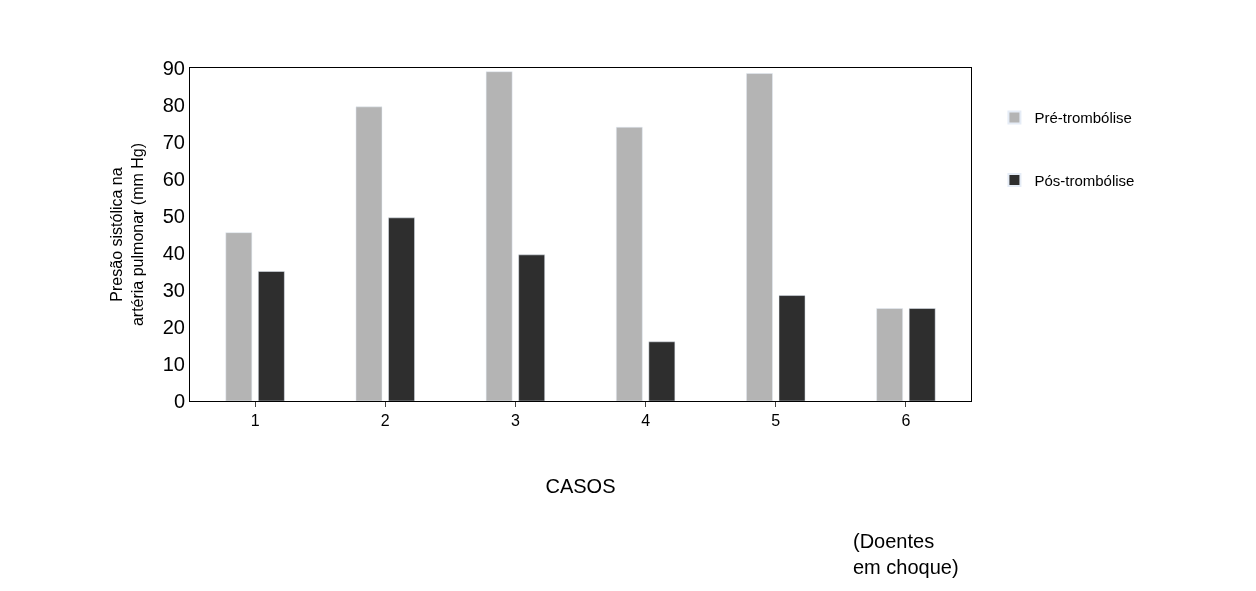  What do you see at coordinates (173, 68) in the screenshot?
I see `y-tick-label: 90` at bounding box center [173, 68].